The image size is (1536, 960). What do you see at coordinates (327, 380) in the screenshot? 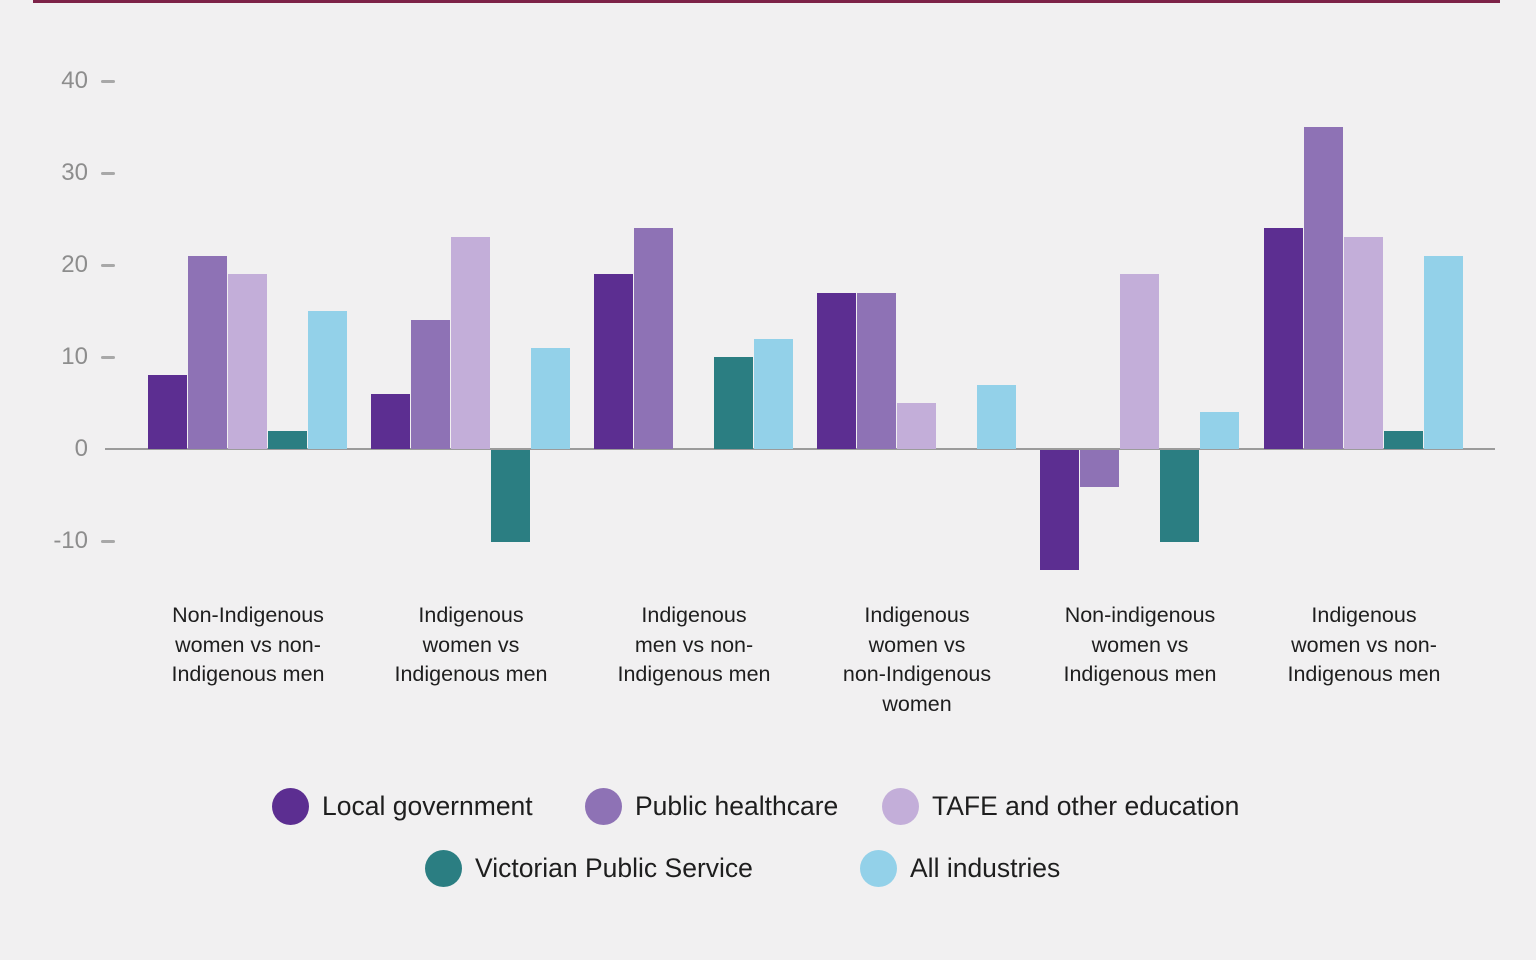
I see `bar-all-industries-group1` at bounding box center [327, 380].